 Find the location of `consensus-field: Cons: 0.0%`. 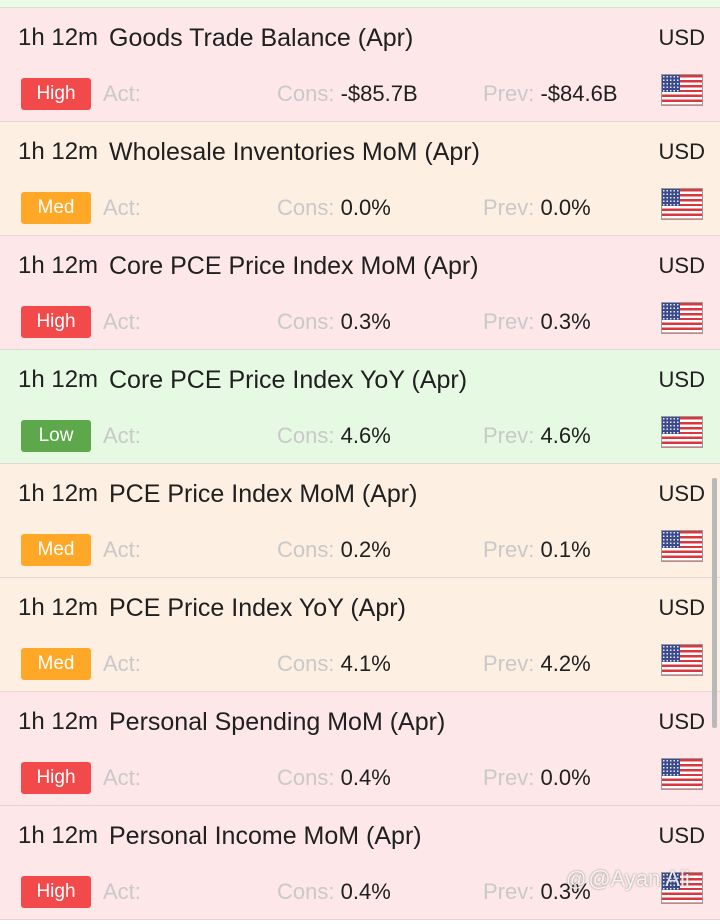

consensus-field: Cons: 0.0% is located at coordinates (334, 208).